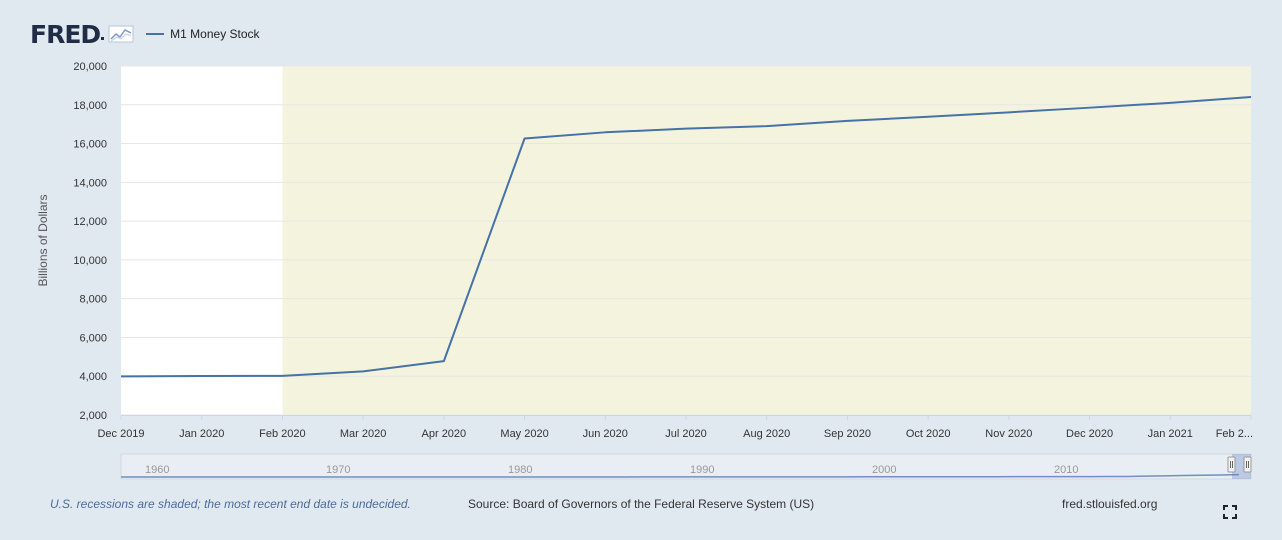 The height and width of the screenshot is (540, 1282). What do you see at coordinates (766, 434) in the screenshot?
I see `x-tick-label: Aug 2020` at bounding box center [766, 434].